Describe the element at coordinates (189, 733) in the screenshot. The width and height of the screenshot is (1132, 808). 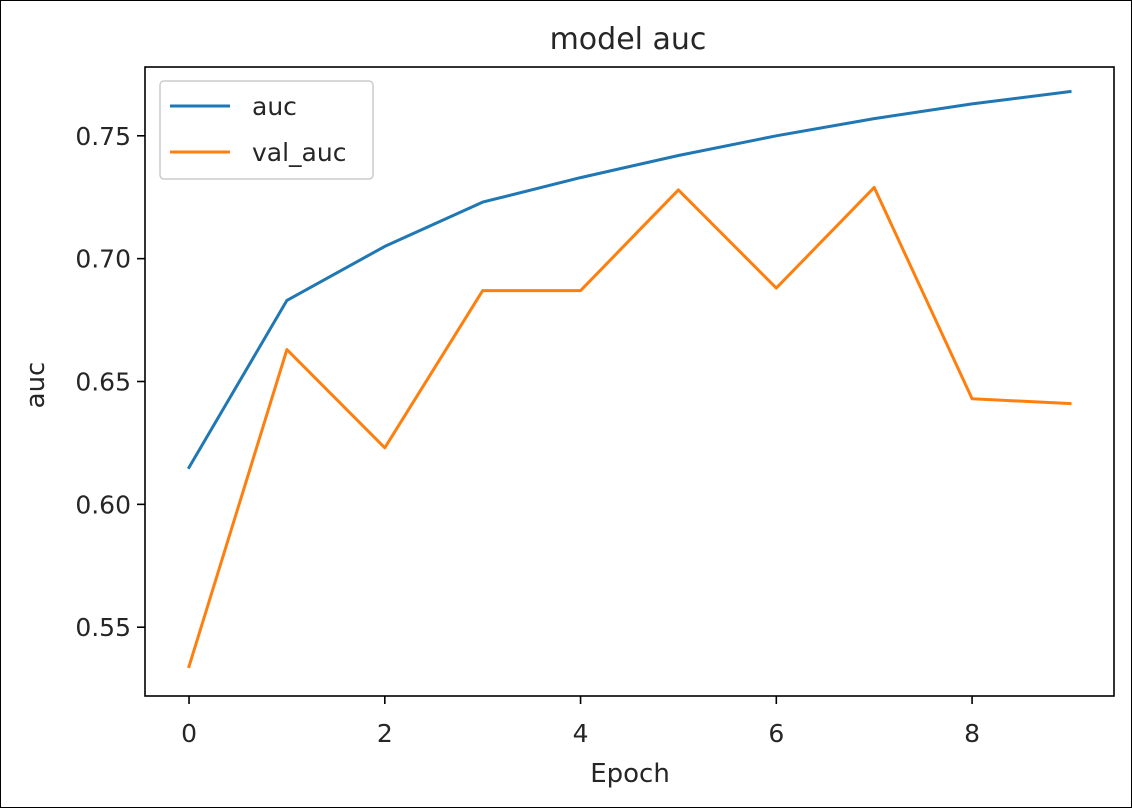
I see `x-tick-label: 0` at that location.